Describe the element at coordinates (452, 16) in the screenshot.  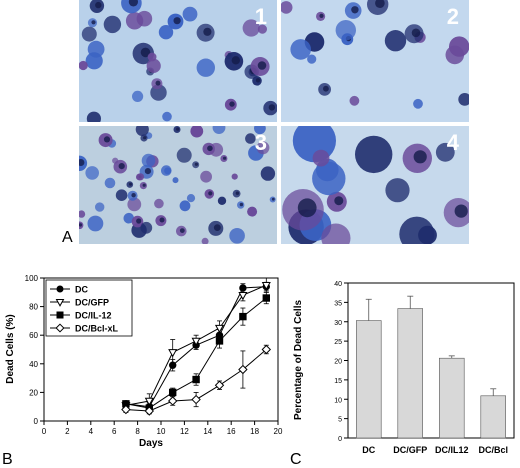
I see `micrograph-label-2: 2` at that location.